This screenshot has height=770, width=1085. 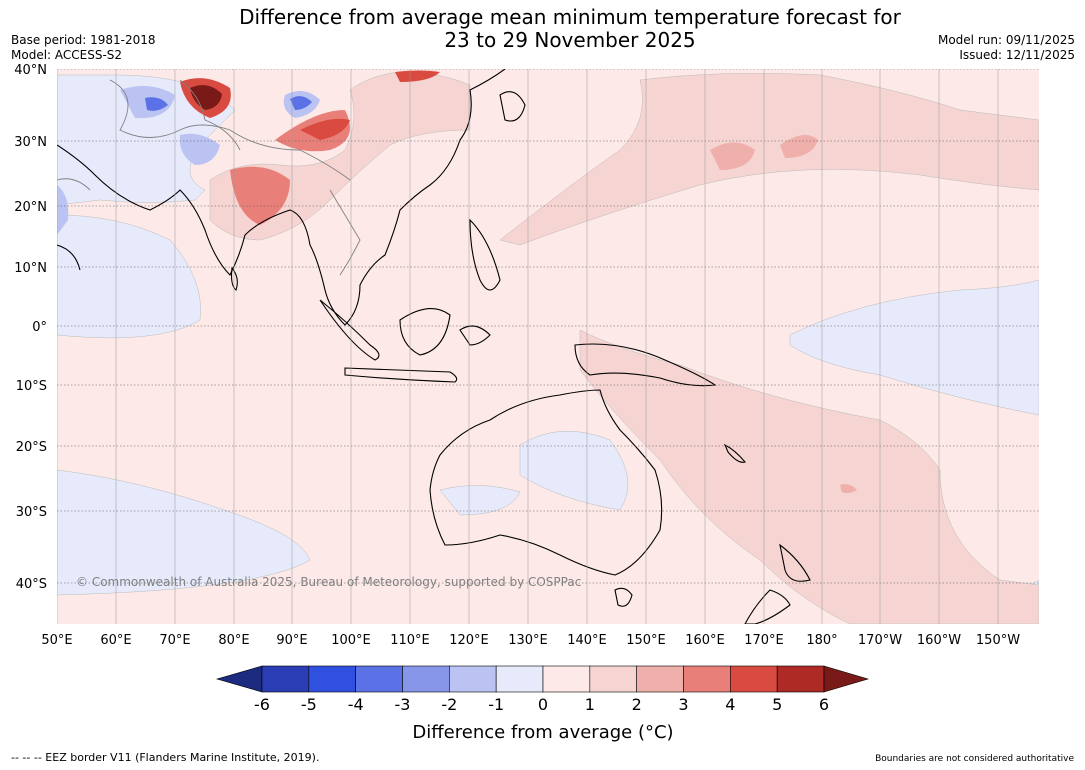 What do you see at coordinates (587, 640) in the screenshot?
I see `lon-label: 140°E` at bounding box center [587, 640].